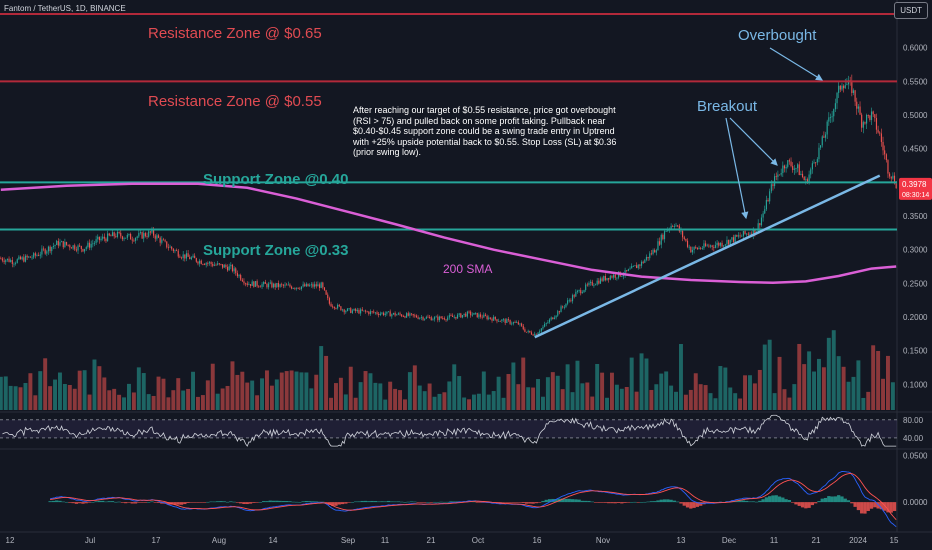  I want to click on price-tick-label: 0.6000, so click(915, 48).